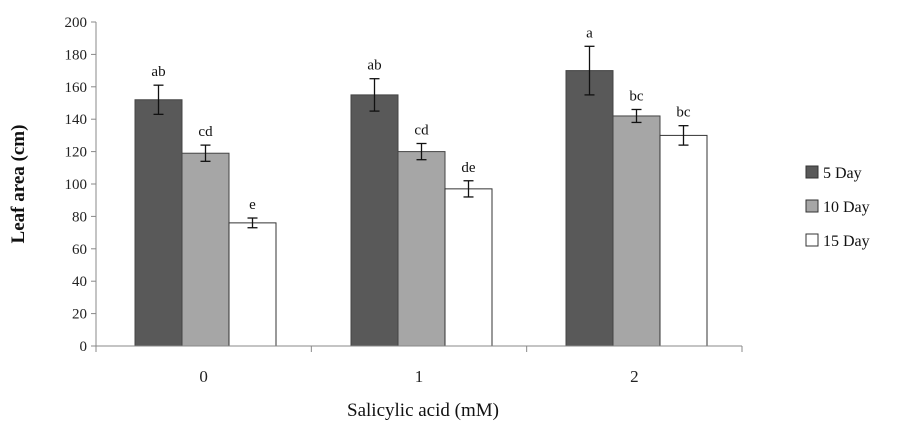  I want to click on y-axis-ticks: 0 20 40 60 80 100 120 140 160 180 200, so click(80, 185).